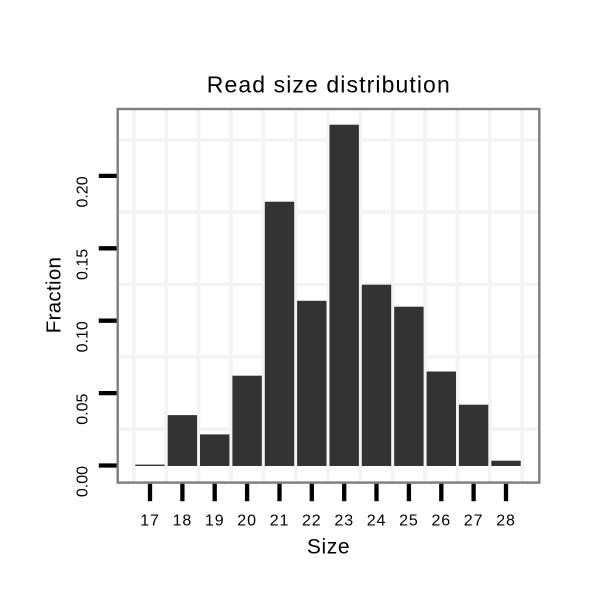 The image size is (600, 605). Describe the element at coordinates (474, 520) in the screenshot. I see `svg-text: 27` at that location.